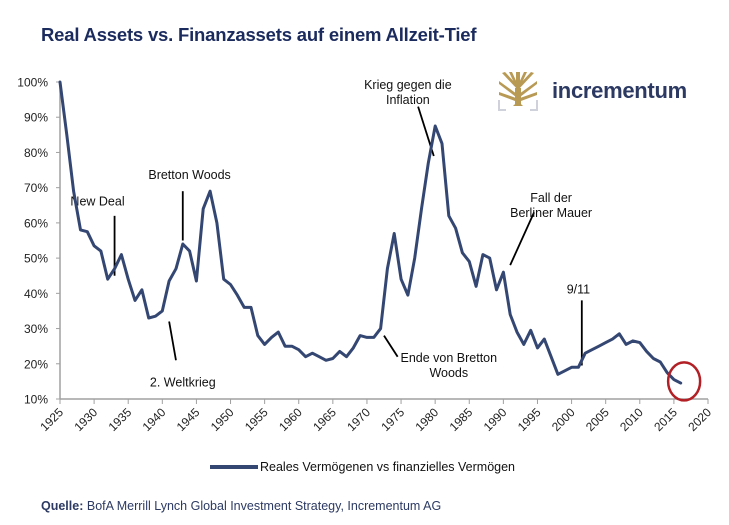  What do you see at coordinates (631, 419) in the screenshot?
I see `x-tick-label: 2010` at bounding box center [631, 419].